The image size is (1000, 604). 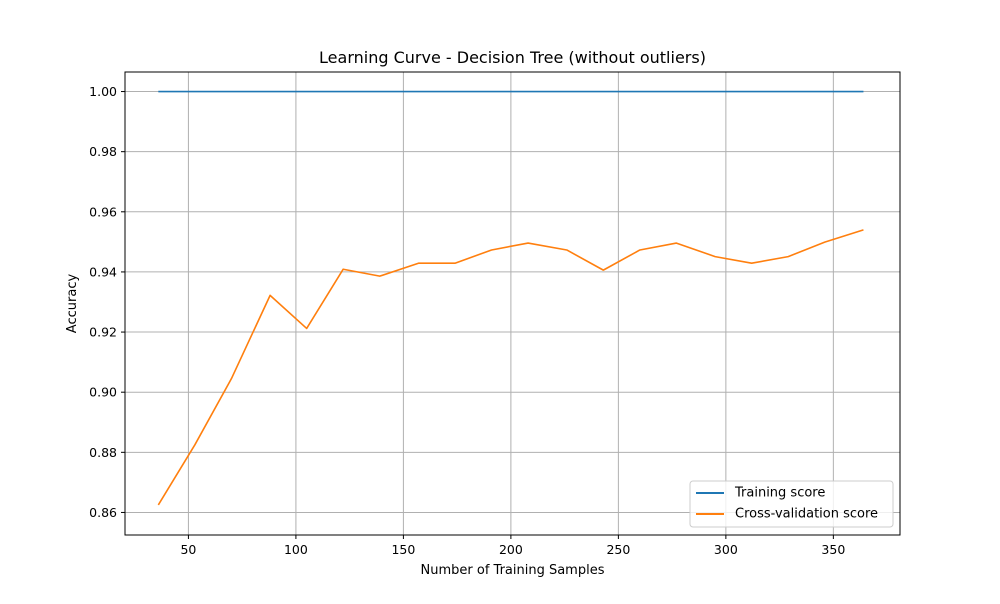 I want to click on x-tick-label: 50, so click(x=188, y=549).